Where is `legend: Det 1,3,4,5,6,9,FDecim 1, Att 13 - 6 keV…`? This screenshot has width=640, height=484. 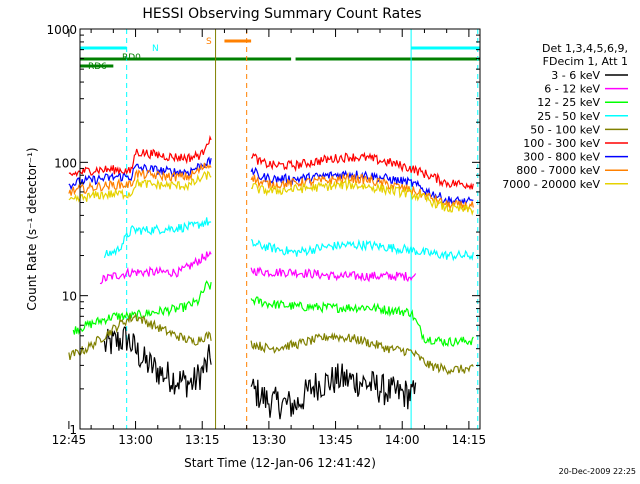
legend: Det 1,3,4,5,6,9,FDecim 1, Att 13 - 6 keV… is located at coordinates (565, 116).